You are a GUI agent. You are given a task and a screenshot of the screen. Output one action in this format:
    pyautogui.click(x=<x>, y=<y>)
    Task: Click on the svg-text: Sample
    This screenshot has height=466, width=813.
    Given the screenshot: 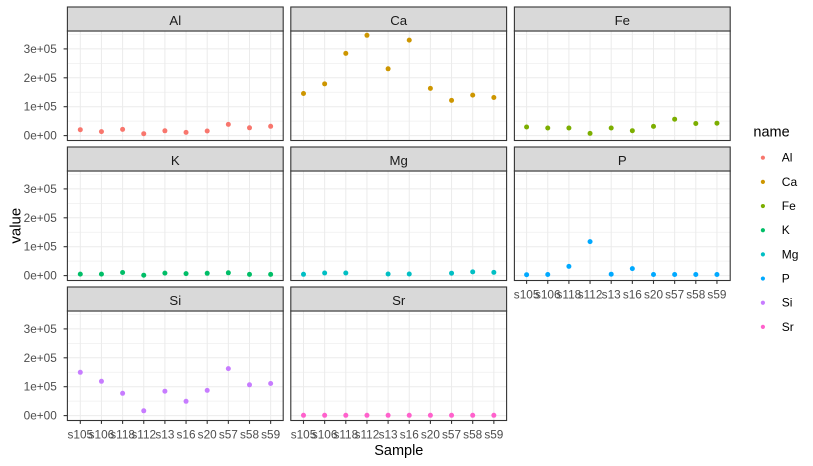 What is the action you would take?
    pyautogui.click(x=398, y=451)
    